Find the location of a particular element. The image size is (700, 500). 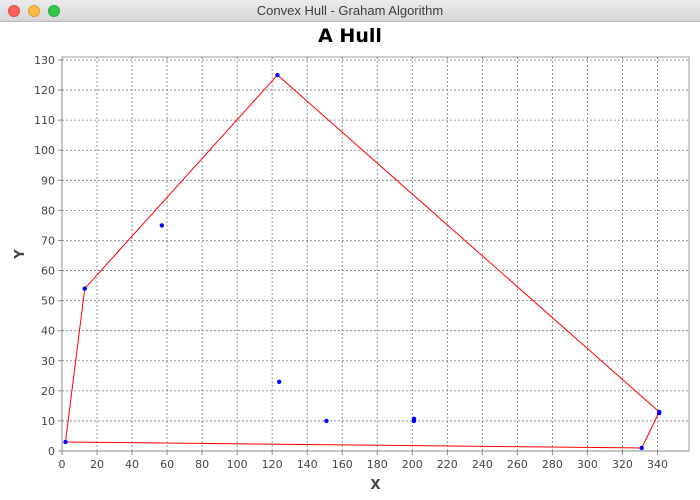

y-tick-label: 80 is located at coordinates (48, 210).